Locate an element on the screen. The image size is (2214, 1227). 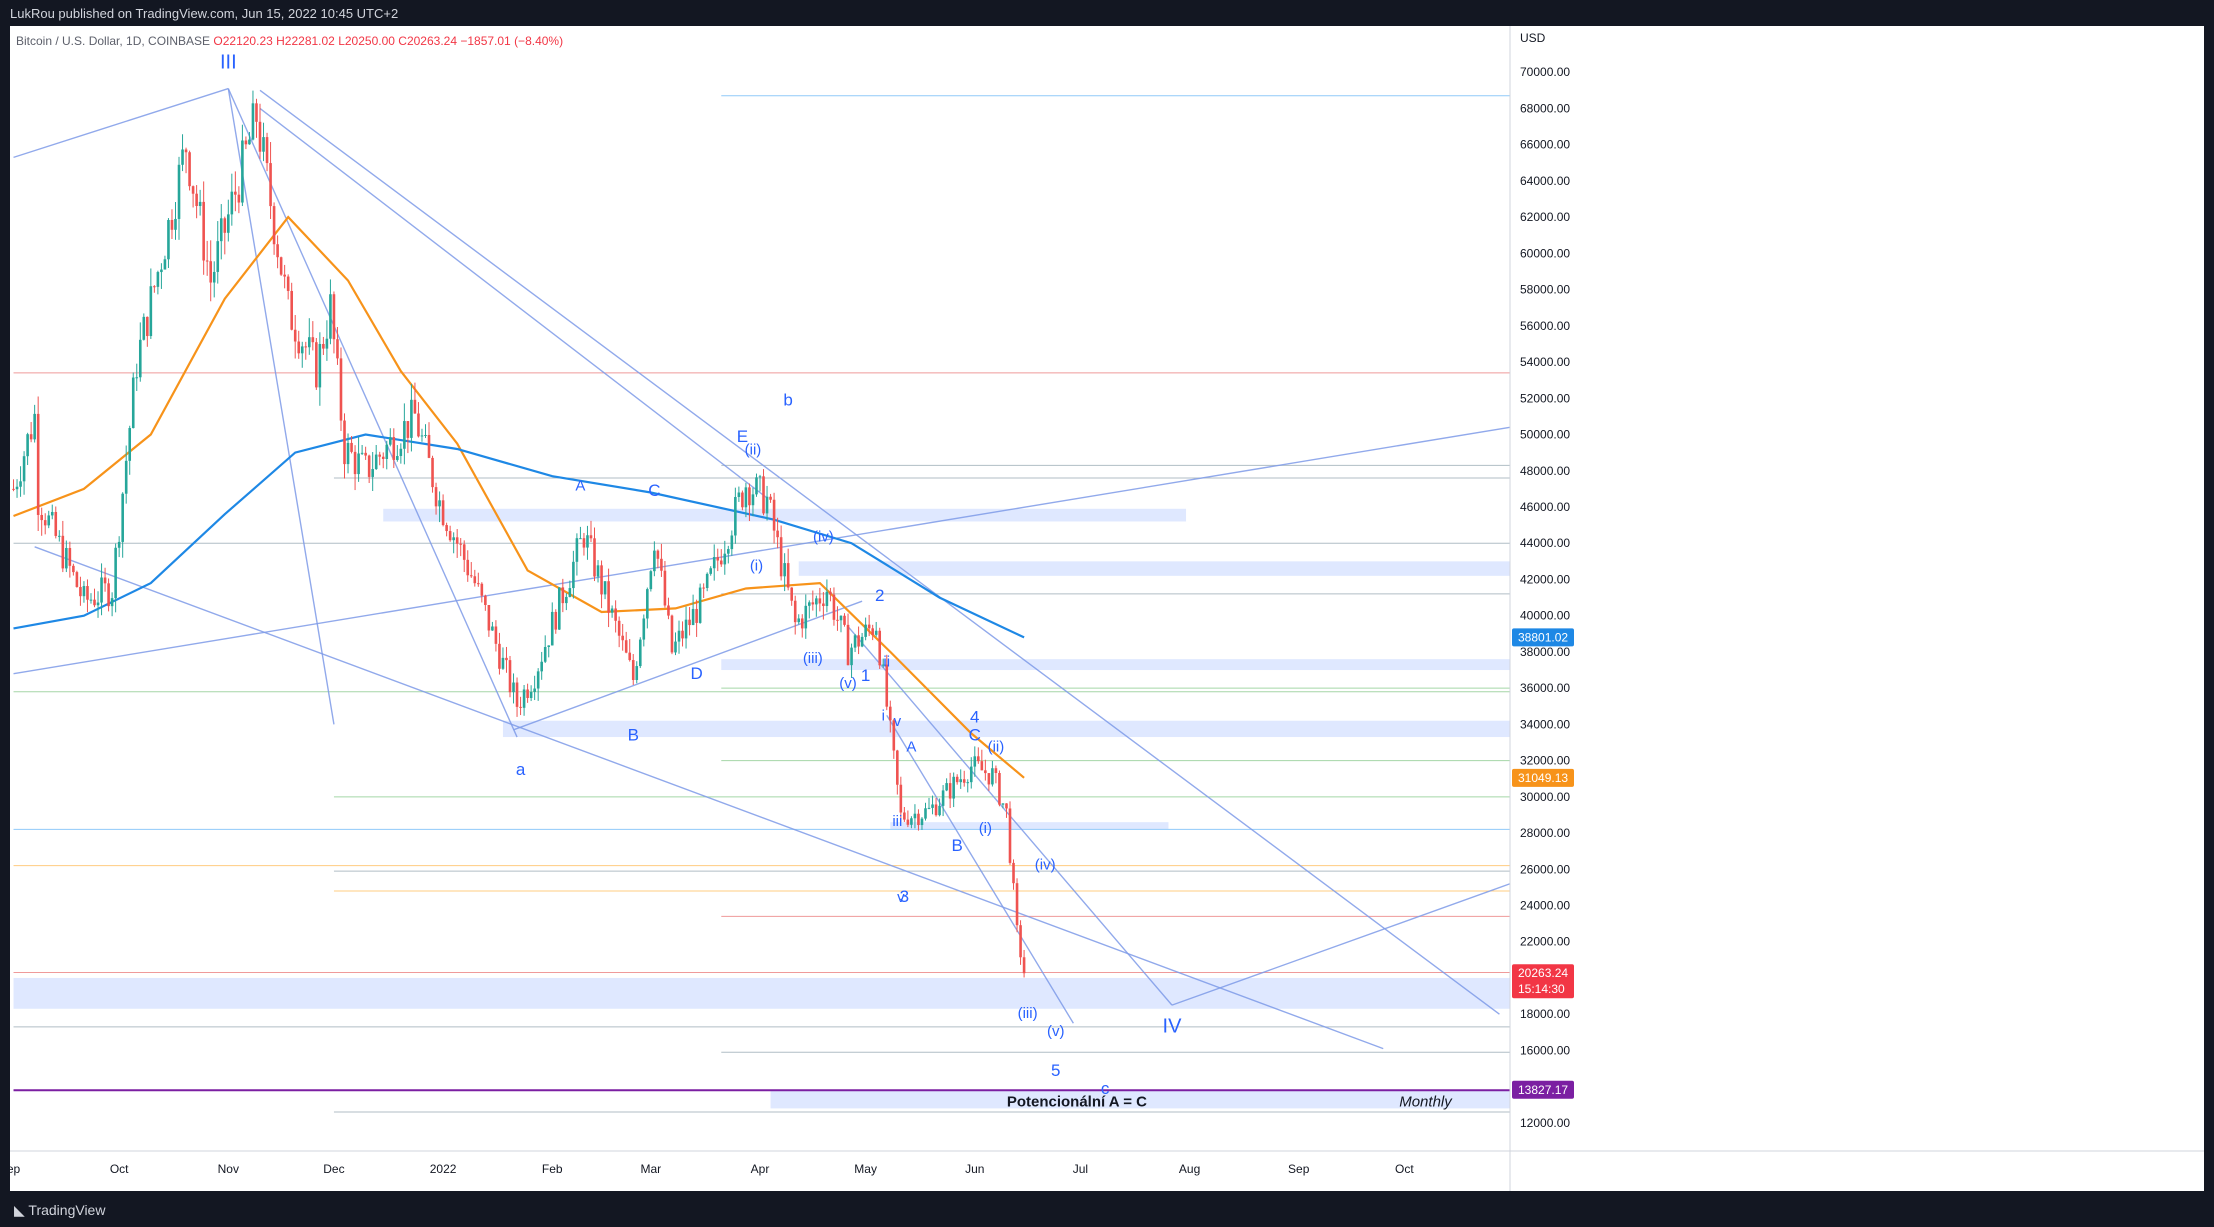
footer-bar: ◣ TradingView is located at coordinates (1107, 1209).